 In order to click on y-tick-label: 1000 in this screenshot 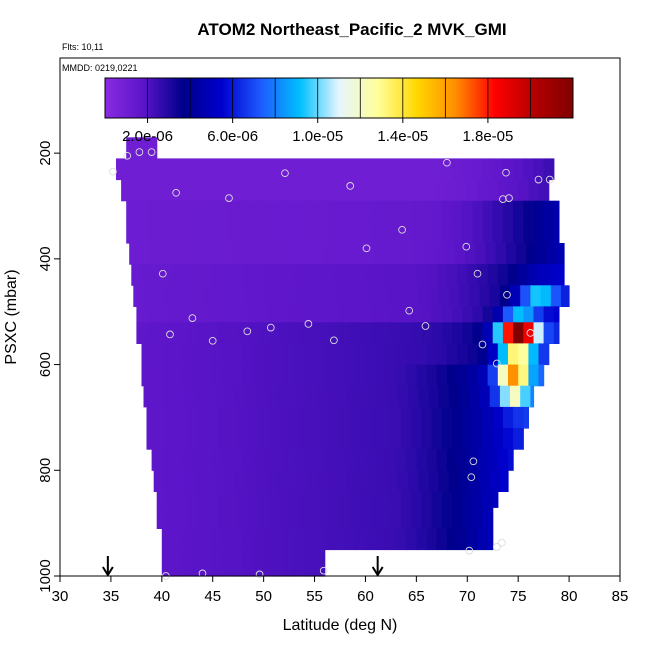, I will do `click(45, 575)`.